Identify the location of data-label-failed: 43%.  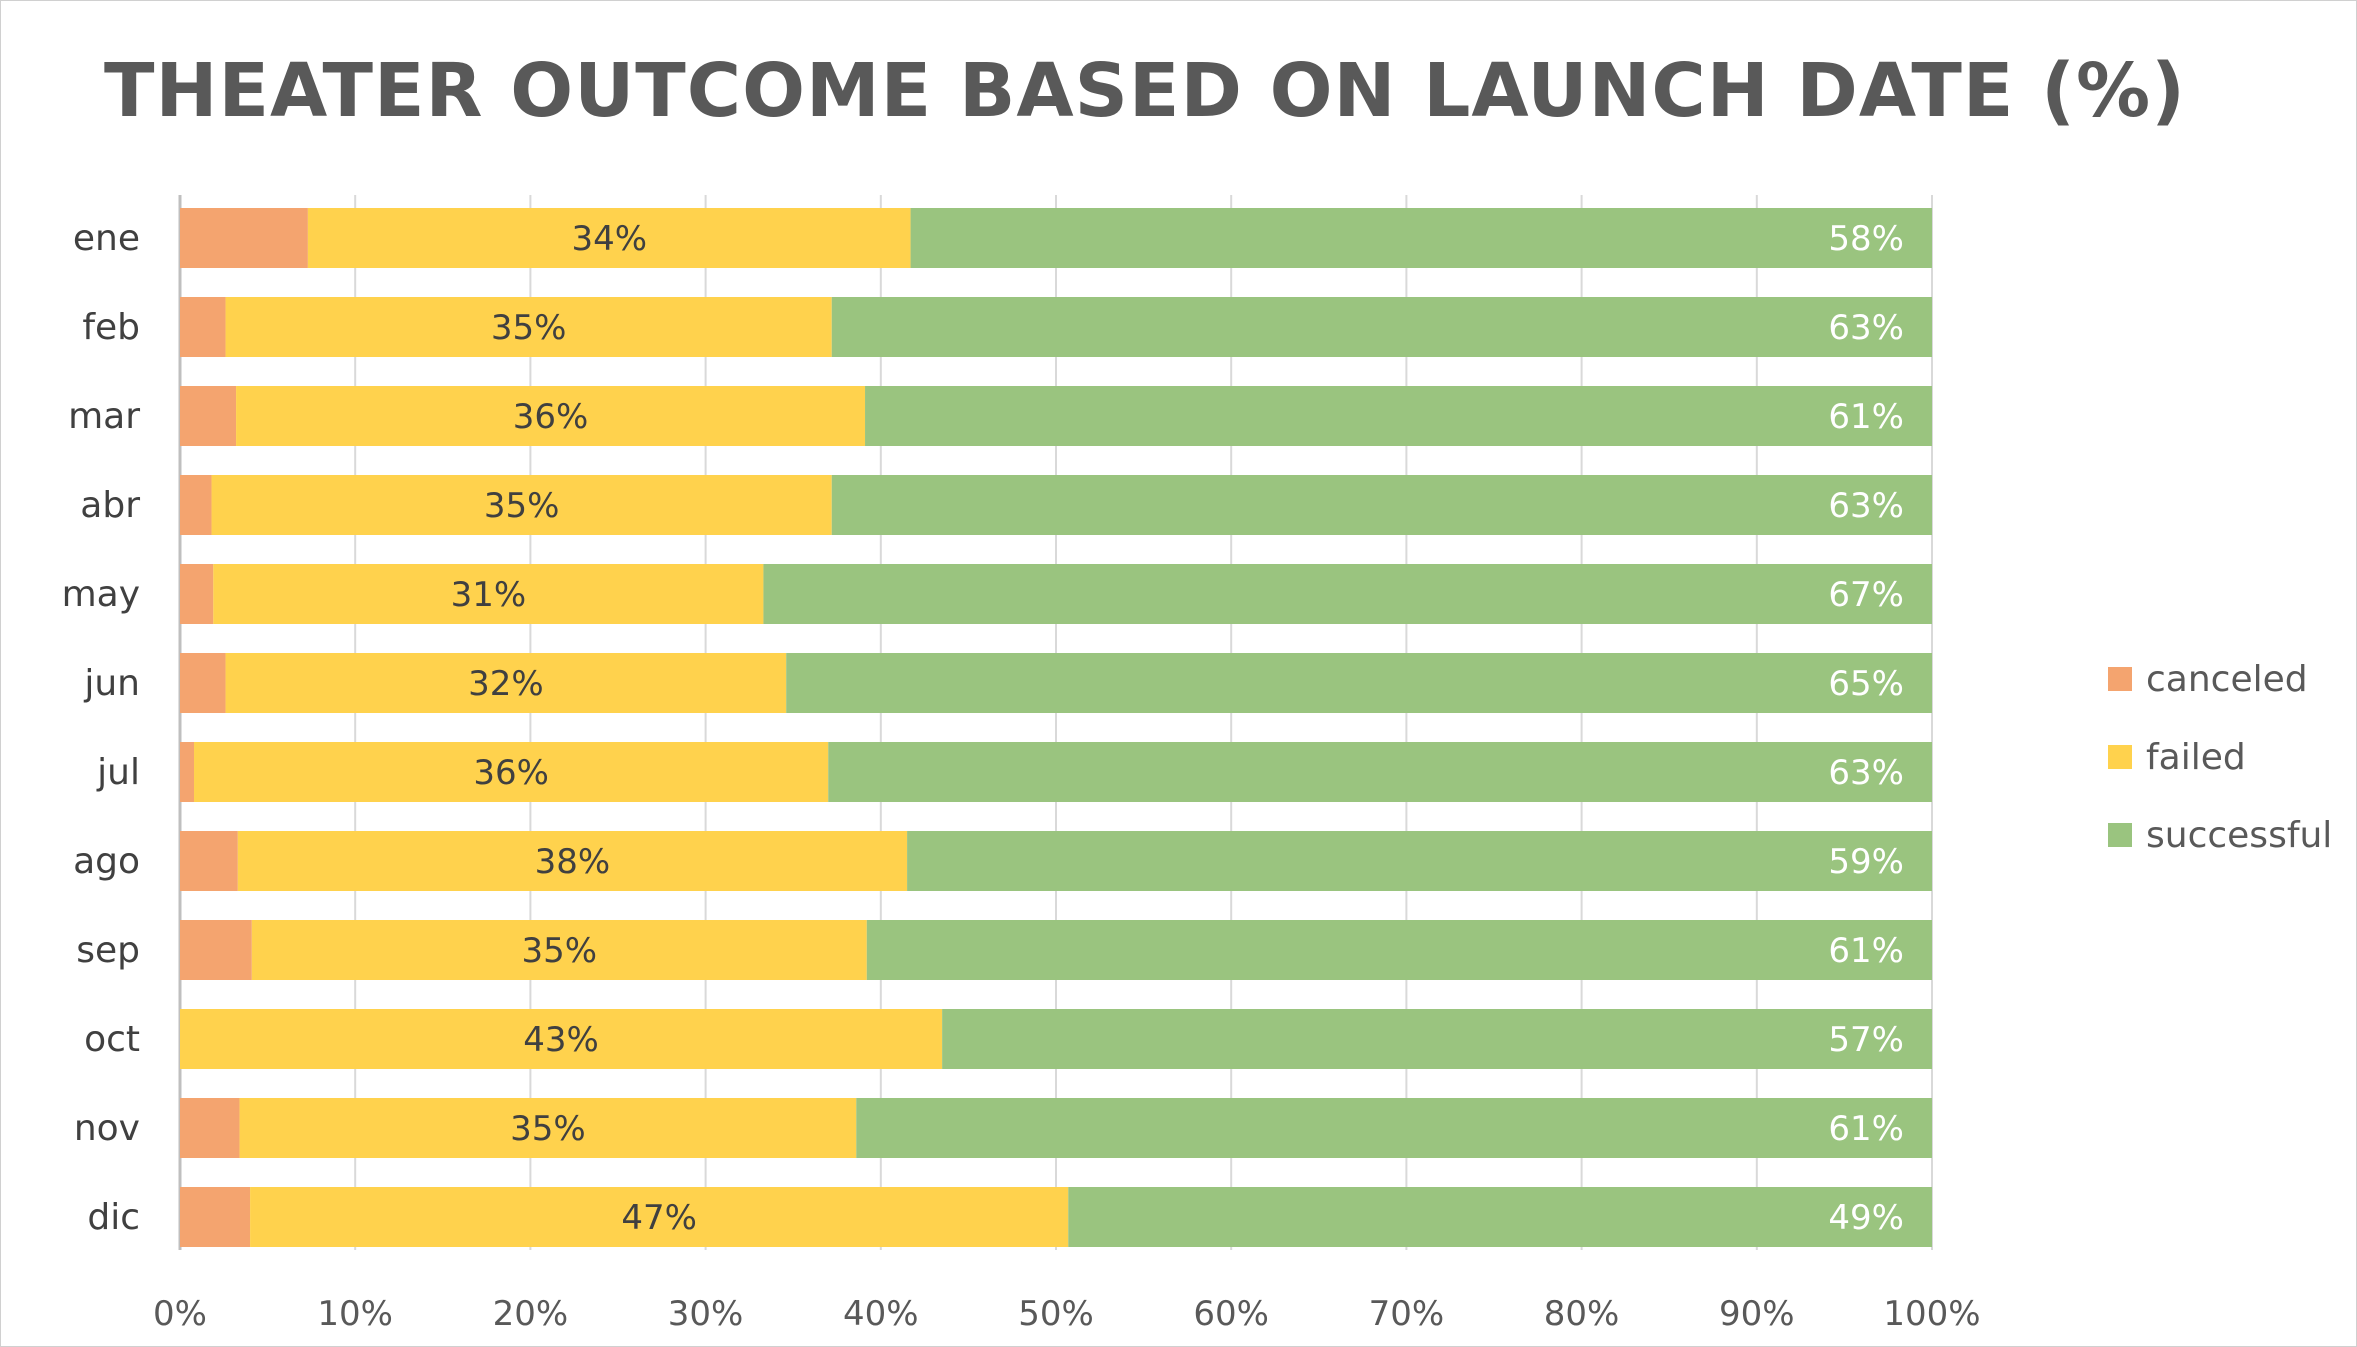
(561, 1040).